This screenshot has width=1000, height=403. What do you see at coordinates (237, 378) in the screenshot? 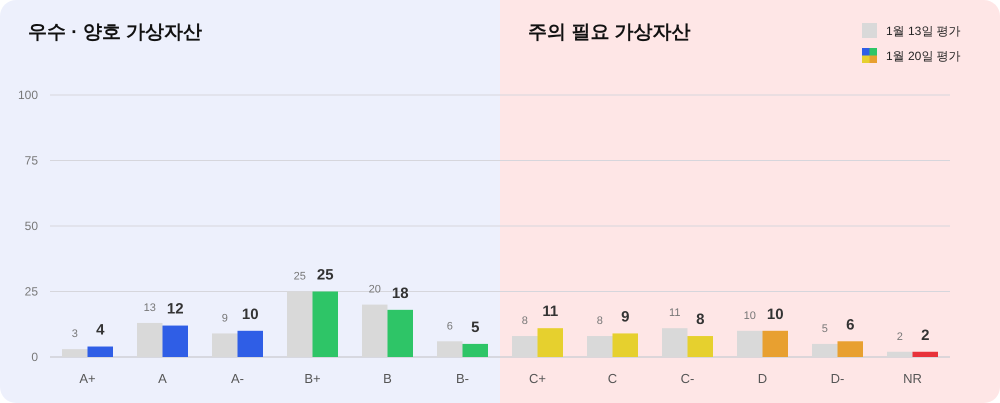
I see `x-tick-label: A-` at bounding box center [237, 378].